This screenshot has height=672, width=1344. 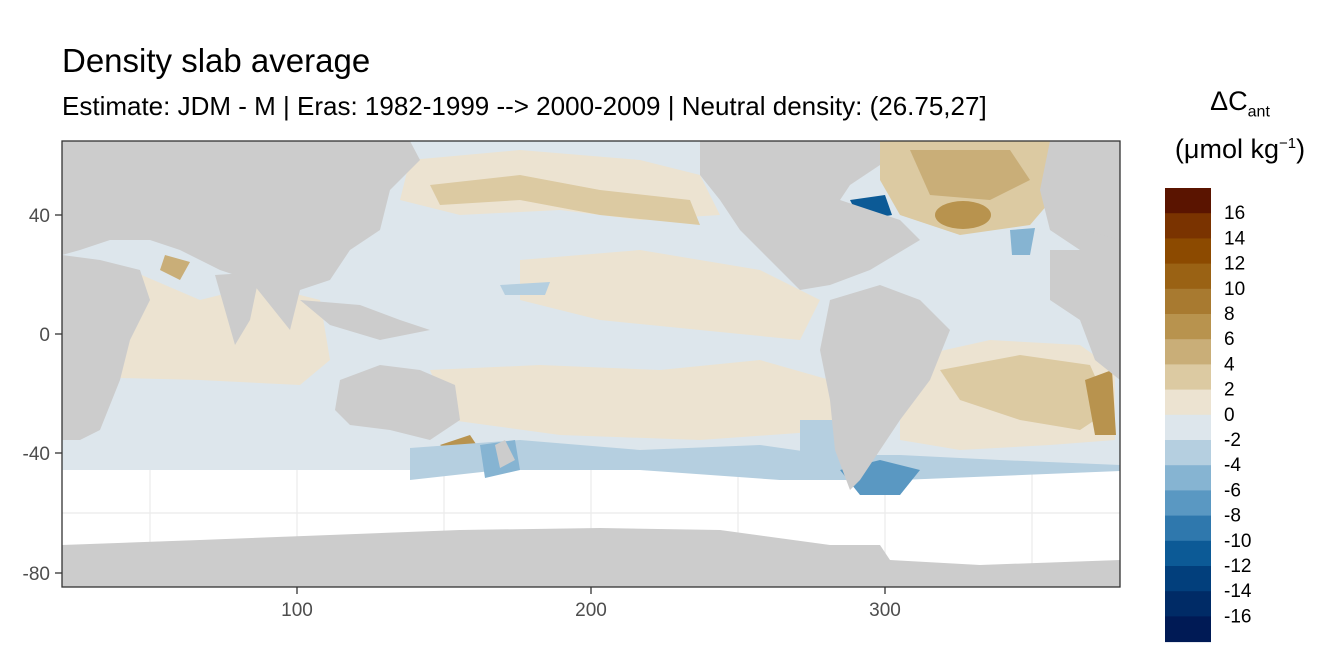 I want to click on x-tick-label: 200, so click(x=591, y=610).